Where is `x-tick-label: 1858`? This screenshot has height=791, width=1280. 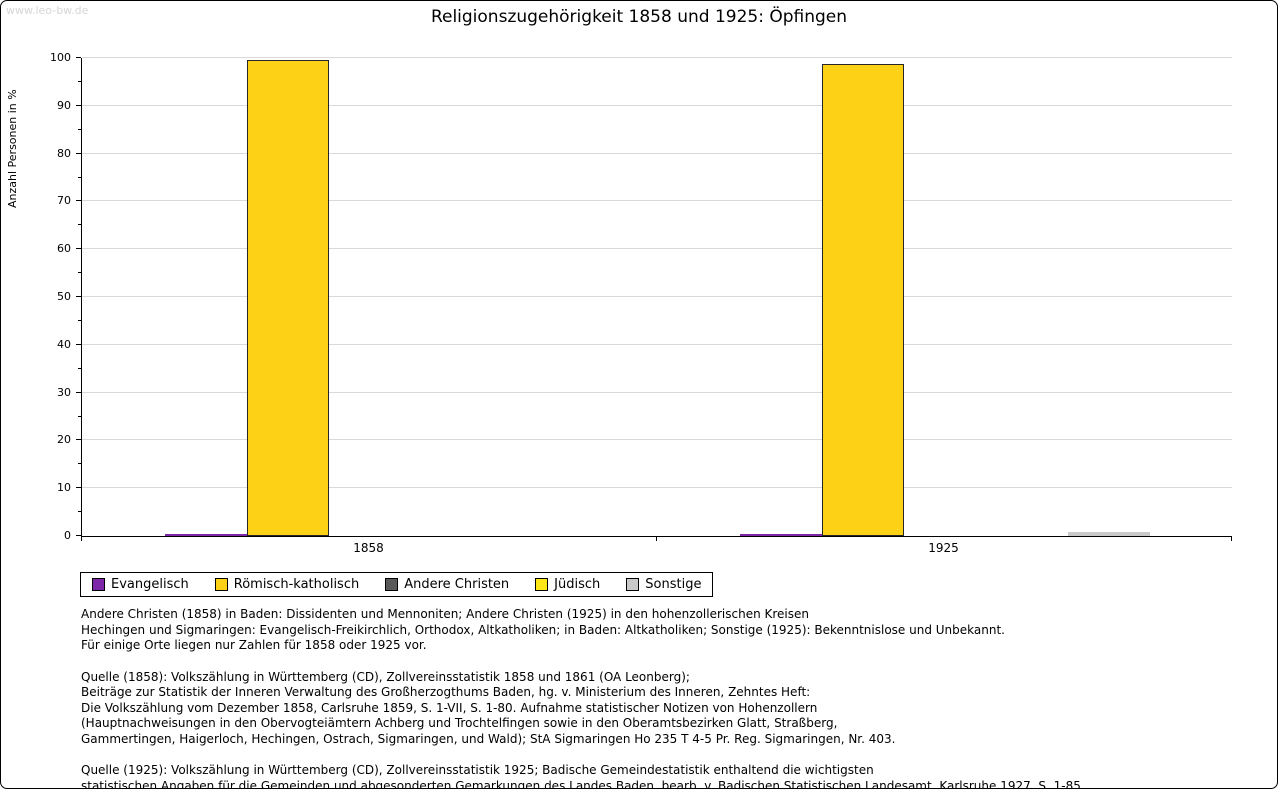 x-tick-label: 1858 is located at coordinates (368, 548).